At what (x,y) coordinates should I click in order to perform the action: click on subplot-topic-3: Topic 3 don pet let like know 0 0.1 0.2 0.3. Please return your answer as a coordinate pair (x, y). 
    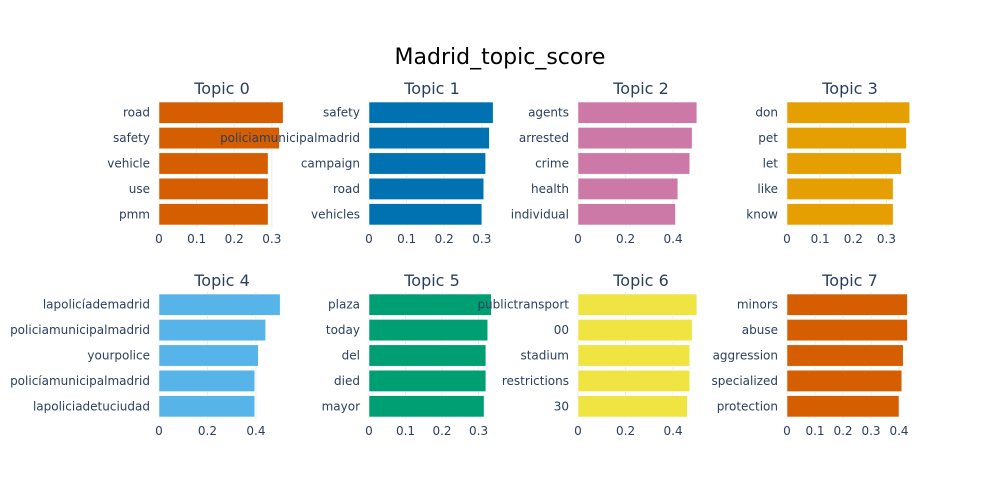
    Looking at the image, I should click on (828, 162).